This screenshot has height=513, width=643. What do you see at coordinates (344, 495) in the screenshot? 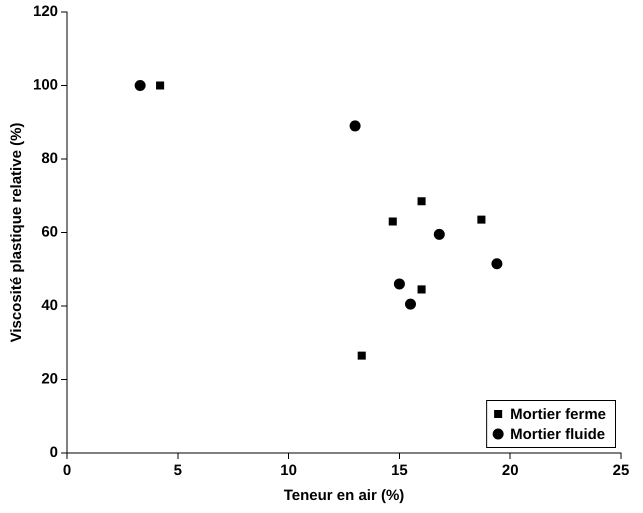
I see `x-axis-title: Teneur en air (%)` at bounding box center [344, 495].